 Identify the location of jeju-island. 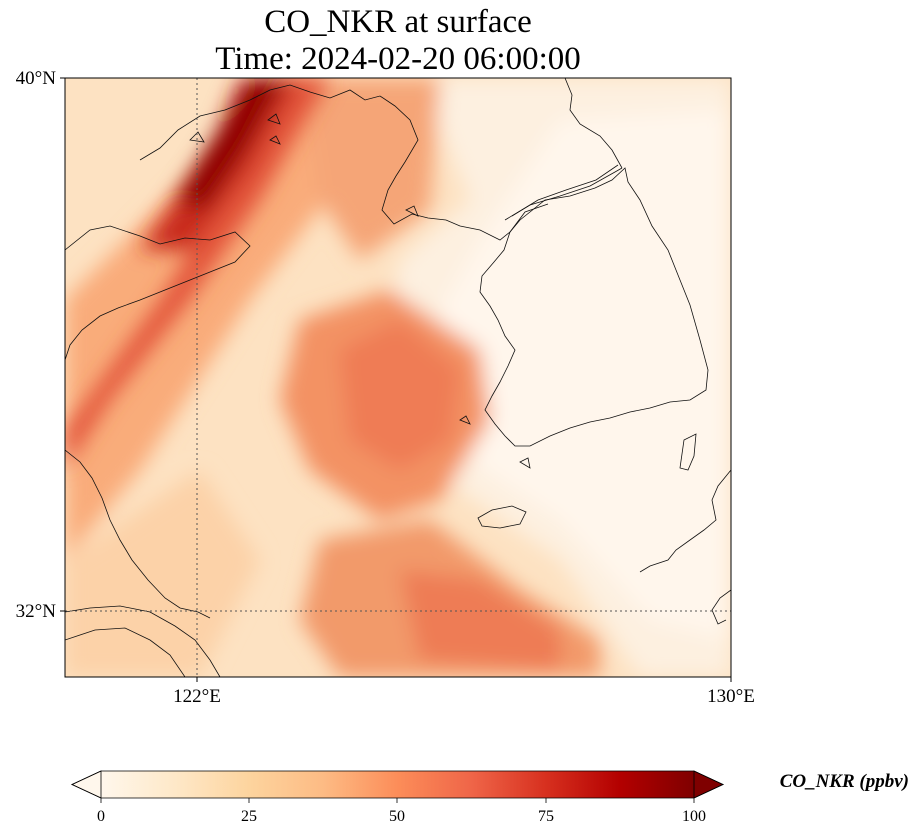
(502, 517).